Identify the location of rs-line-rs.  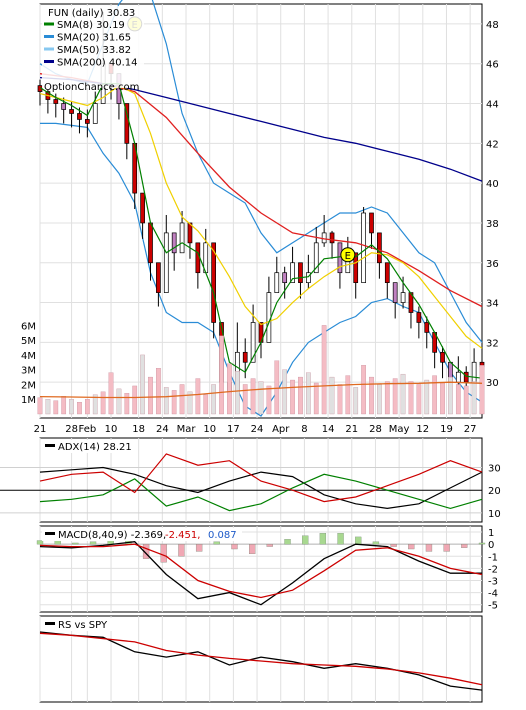
(261, 661).